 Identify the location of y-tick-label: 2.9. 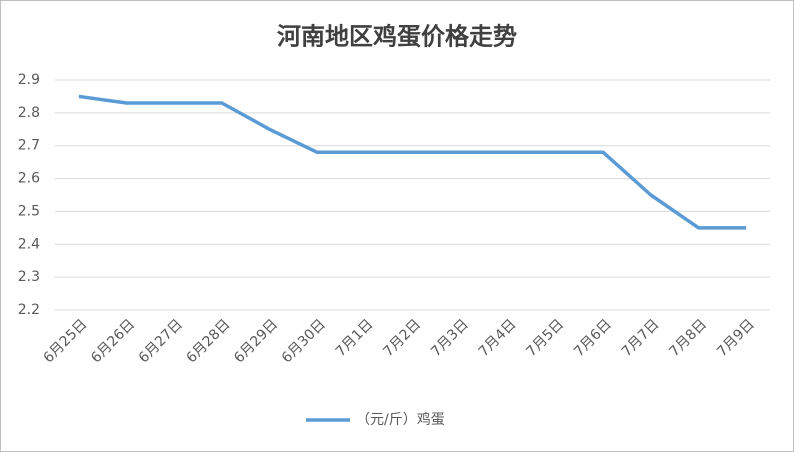
(29, 80).